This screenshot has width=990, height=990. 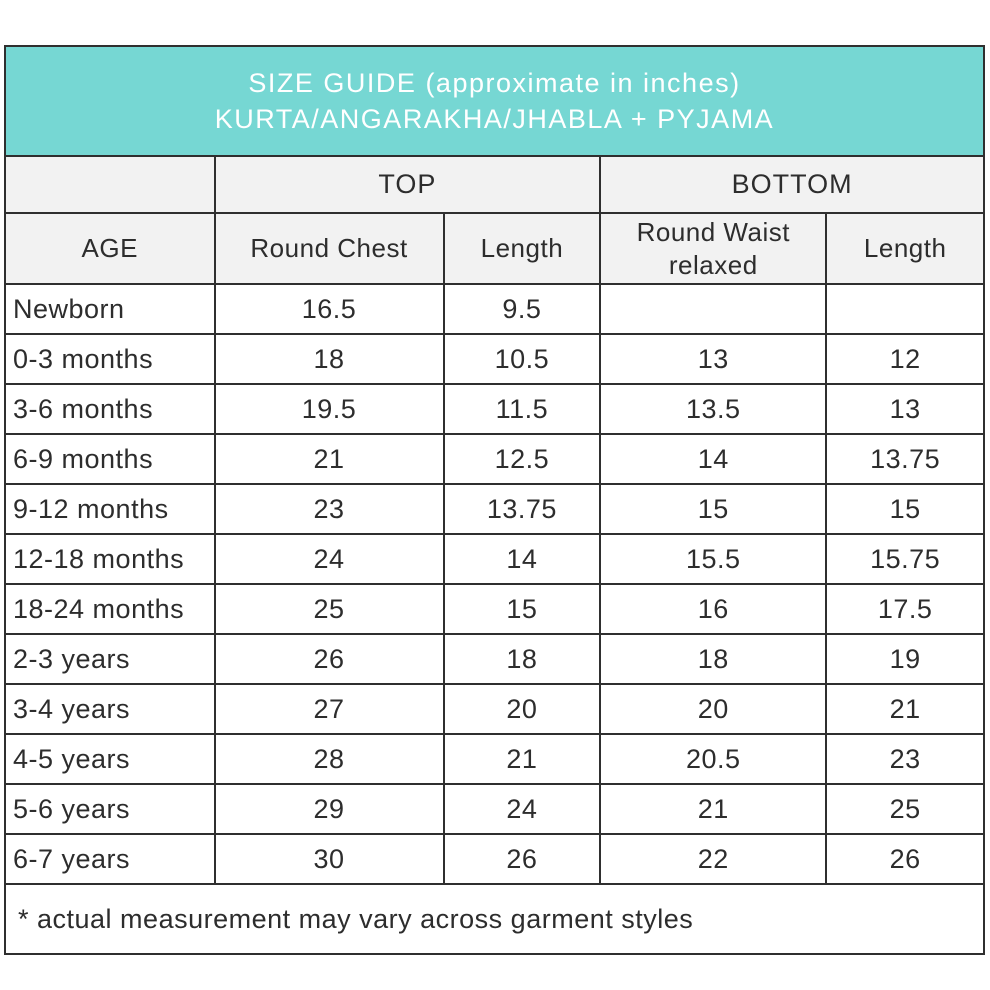 What do you see at coordinates (329, 409) in the screenshot?
I see `round-chest-cell: 19.5` at bounding box center [329, 409].